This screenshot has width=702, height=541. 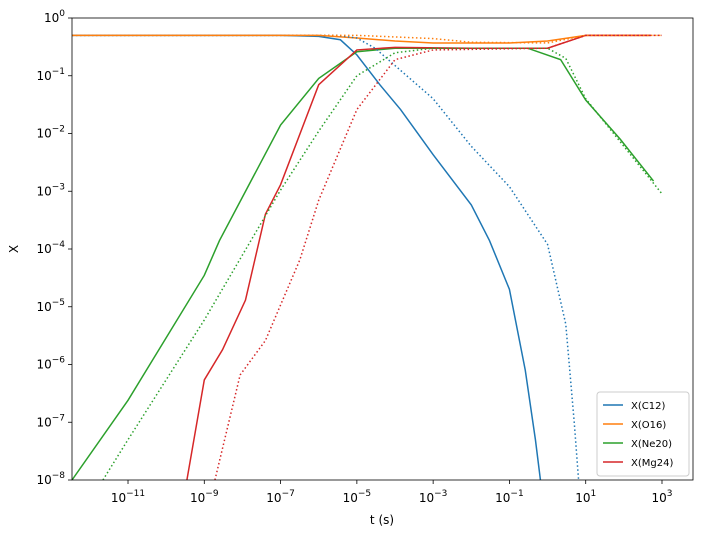 What do you see at coordinates (652, 463) in the screenshot?
I see `legend-label: X(Mg24)` at bounding box center [652, 463].